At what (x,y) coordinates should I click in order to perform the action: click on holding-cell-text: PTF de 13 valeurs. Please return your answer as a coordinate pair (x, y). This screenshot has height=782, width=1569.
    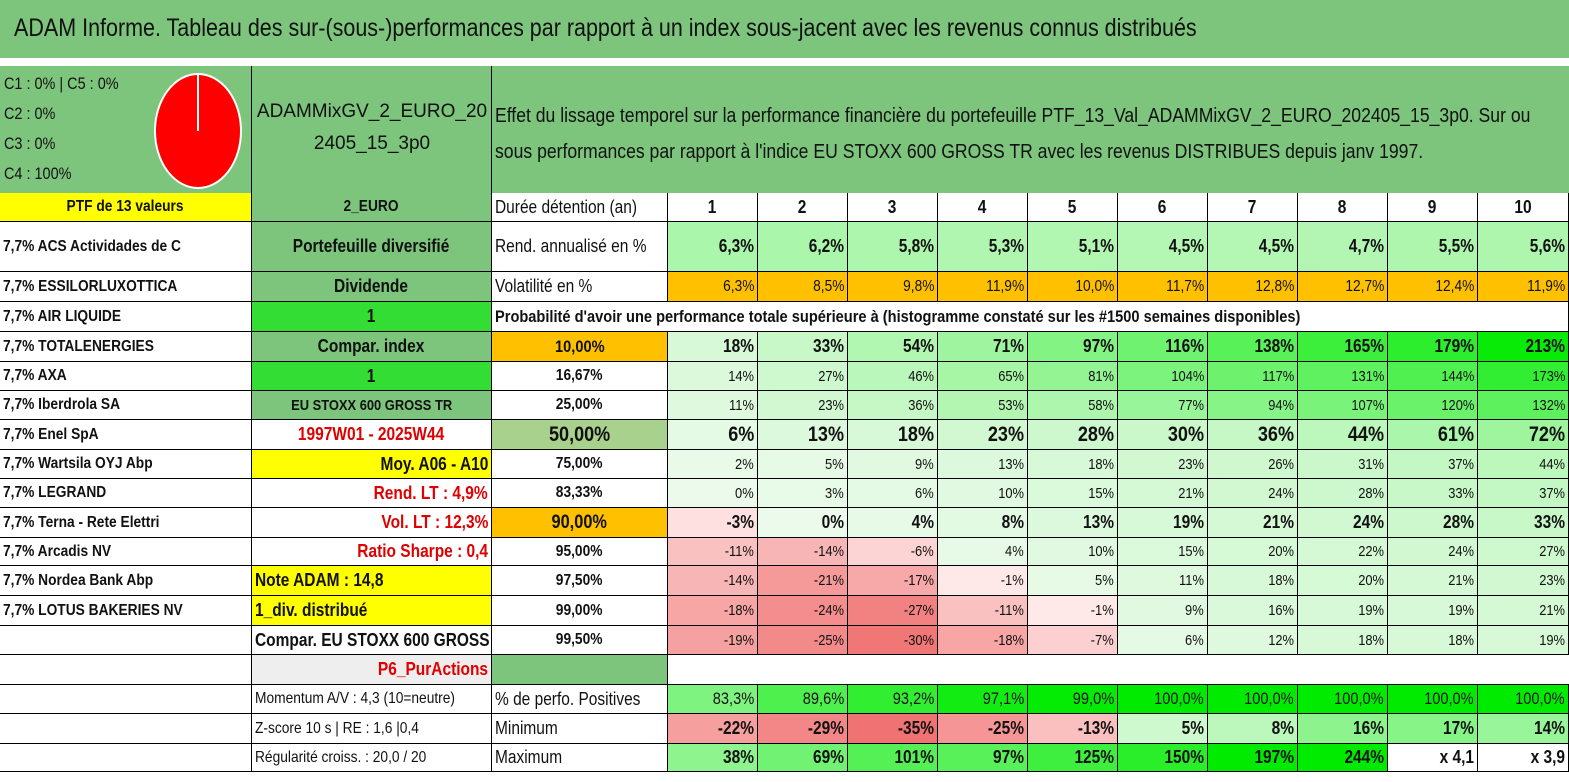
    Looking at the image, I should click on (125, 206).